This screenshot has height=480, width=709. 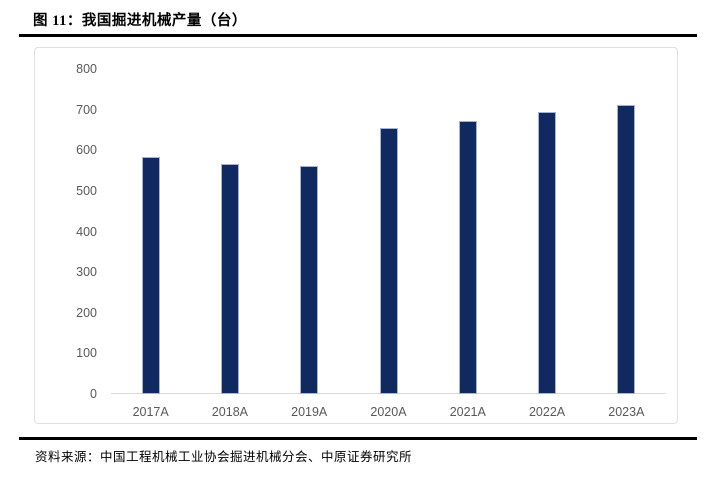 What do you see at coordinates (388, 412) in the screenshot?
I see `x-tick-label: 2020A` at bounding box center [388, 412].